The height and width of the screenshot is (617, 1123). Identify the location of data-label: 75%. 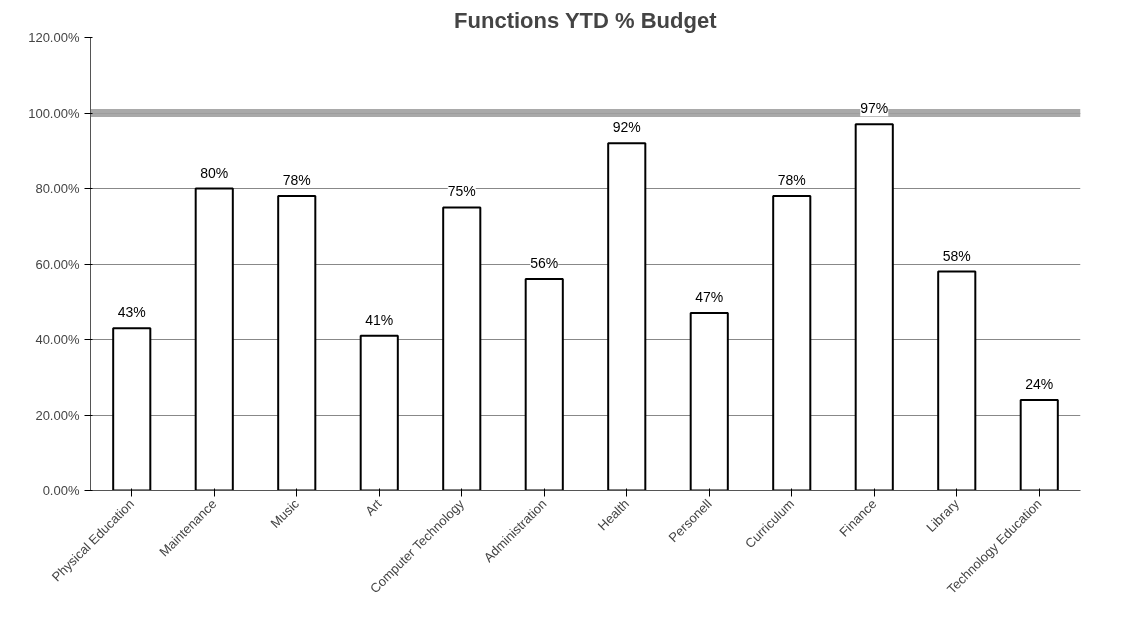
(461, 191).